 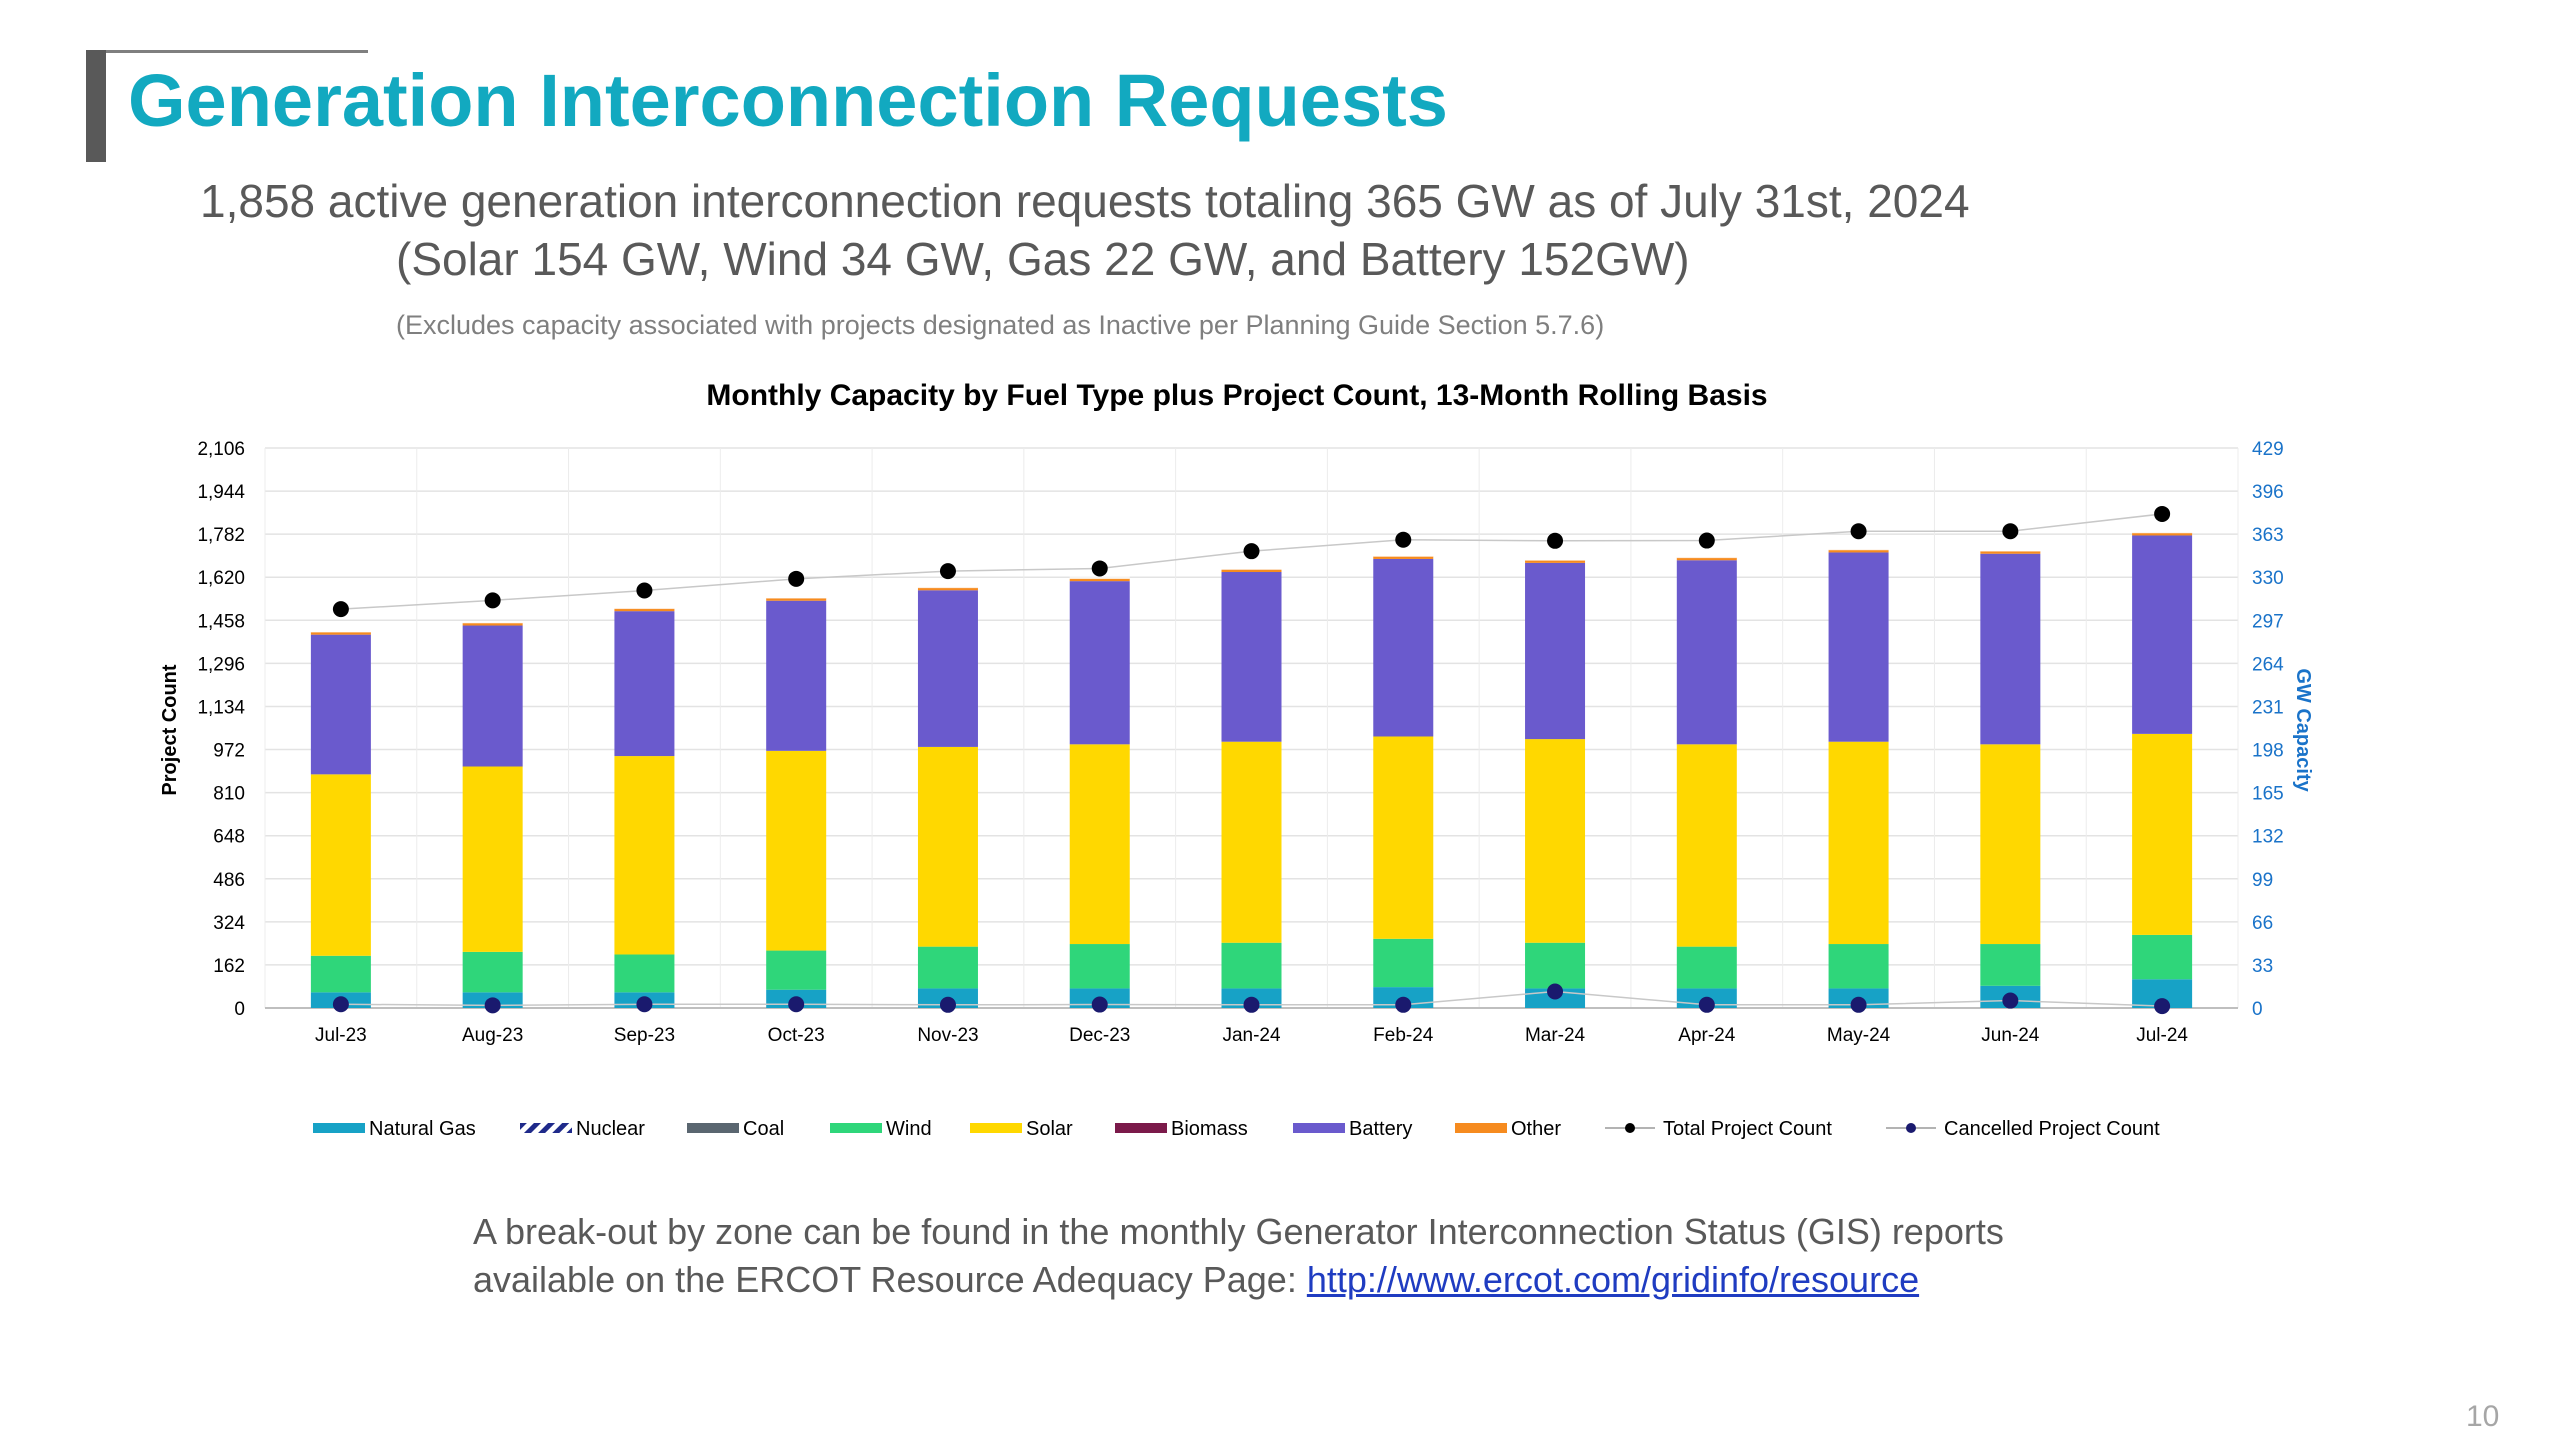 I want to click on x-tick-label: Feb-24, so click(x=1403, y=1035).